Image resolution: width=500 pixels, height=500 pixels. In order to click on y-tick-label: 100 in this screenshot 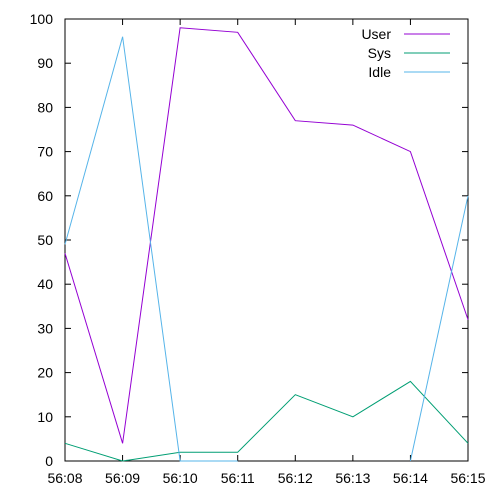, I will do `click(42, 19)`.